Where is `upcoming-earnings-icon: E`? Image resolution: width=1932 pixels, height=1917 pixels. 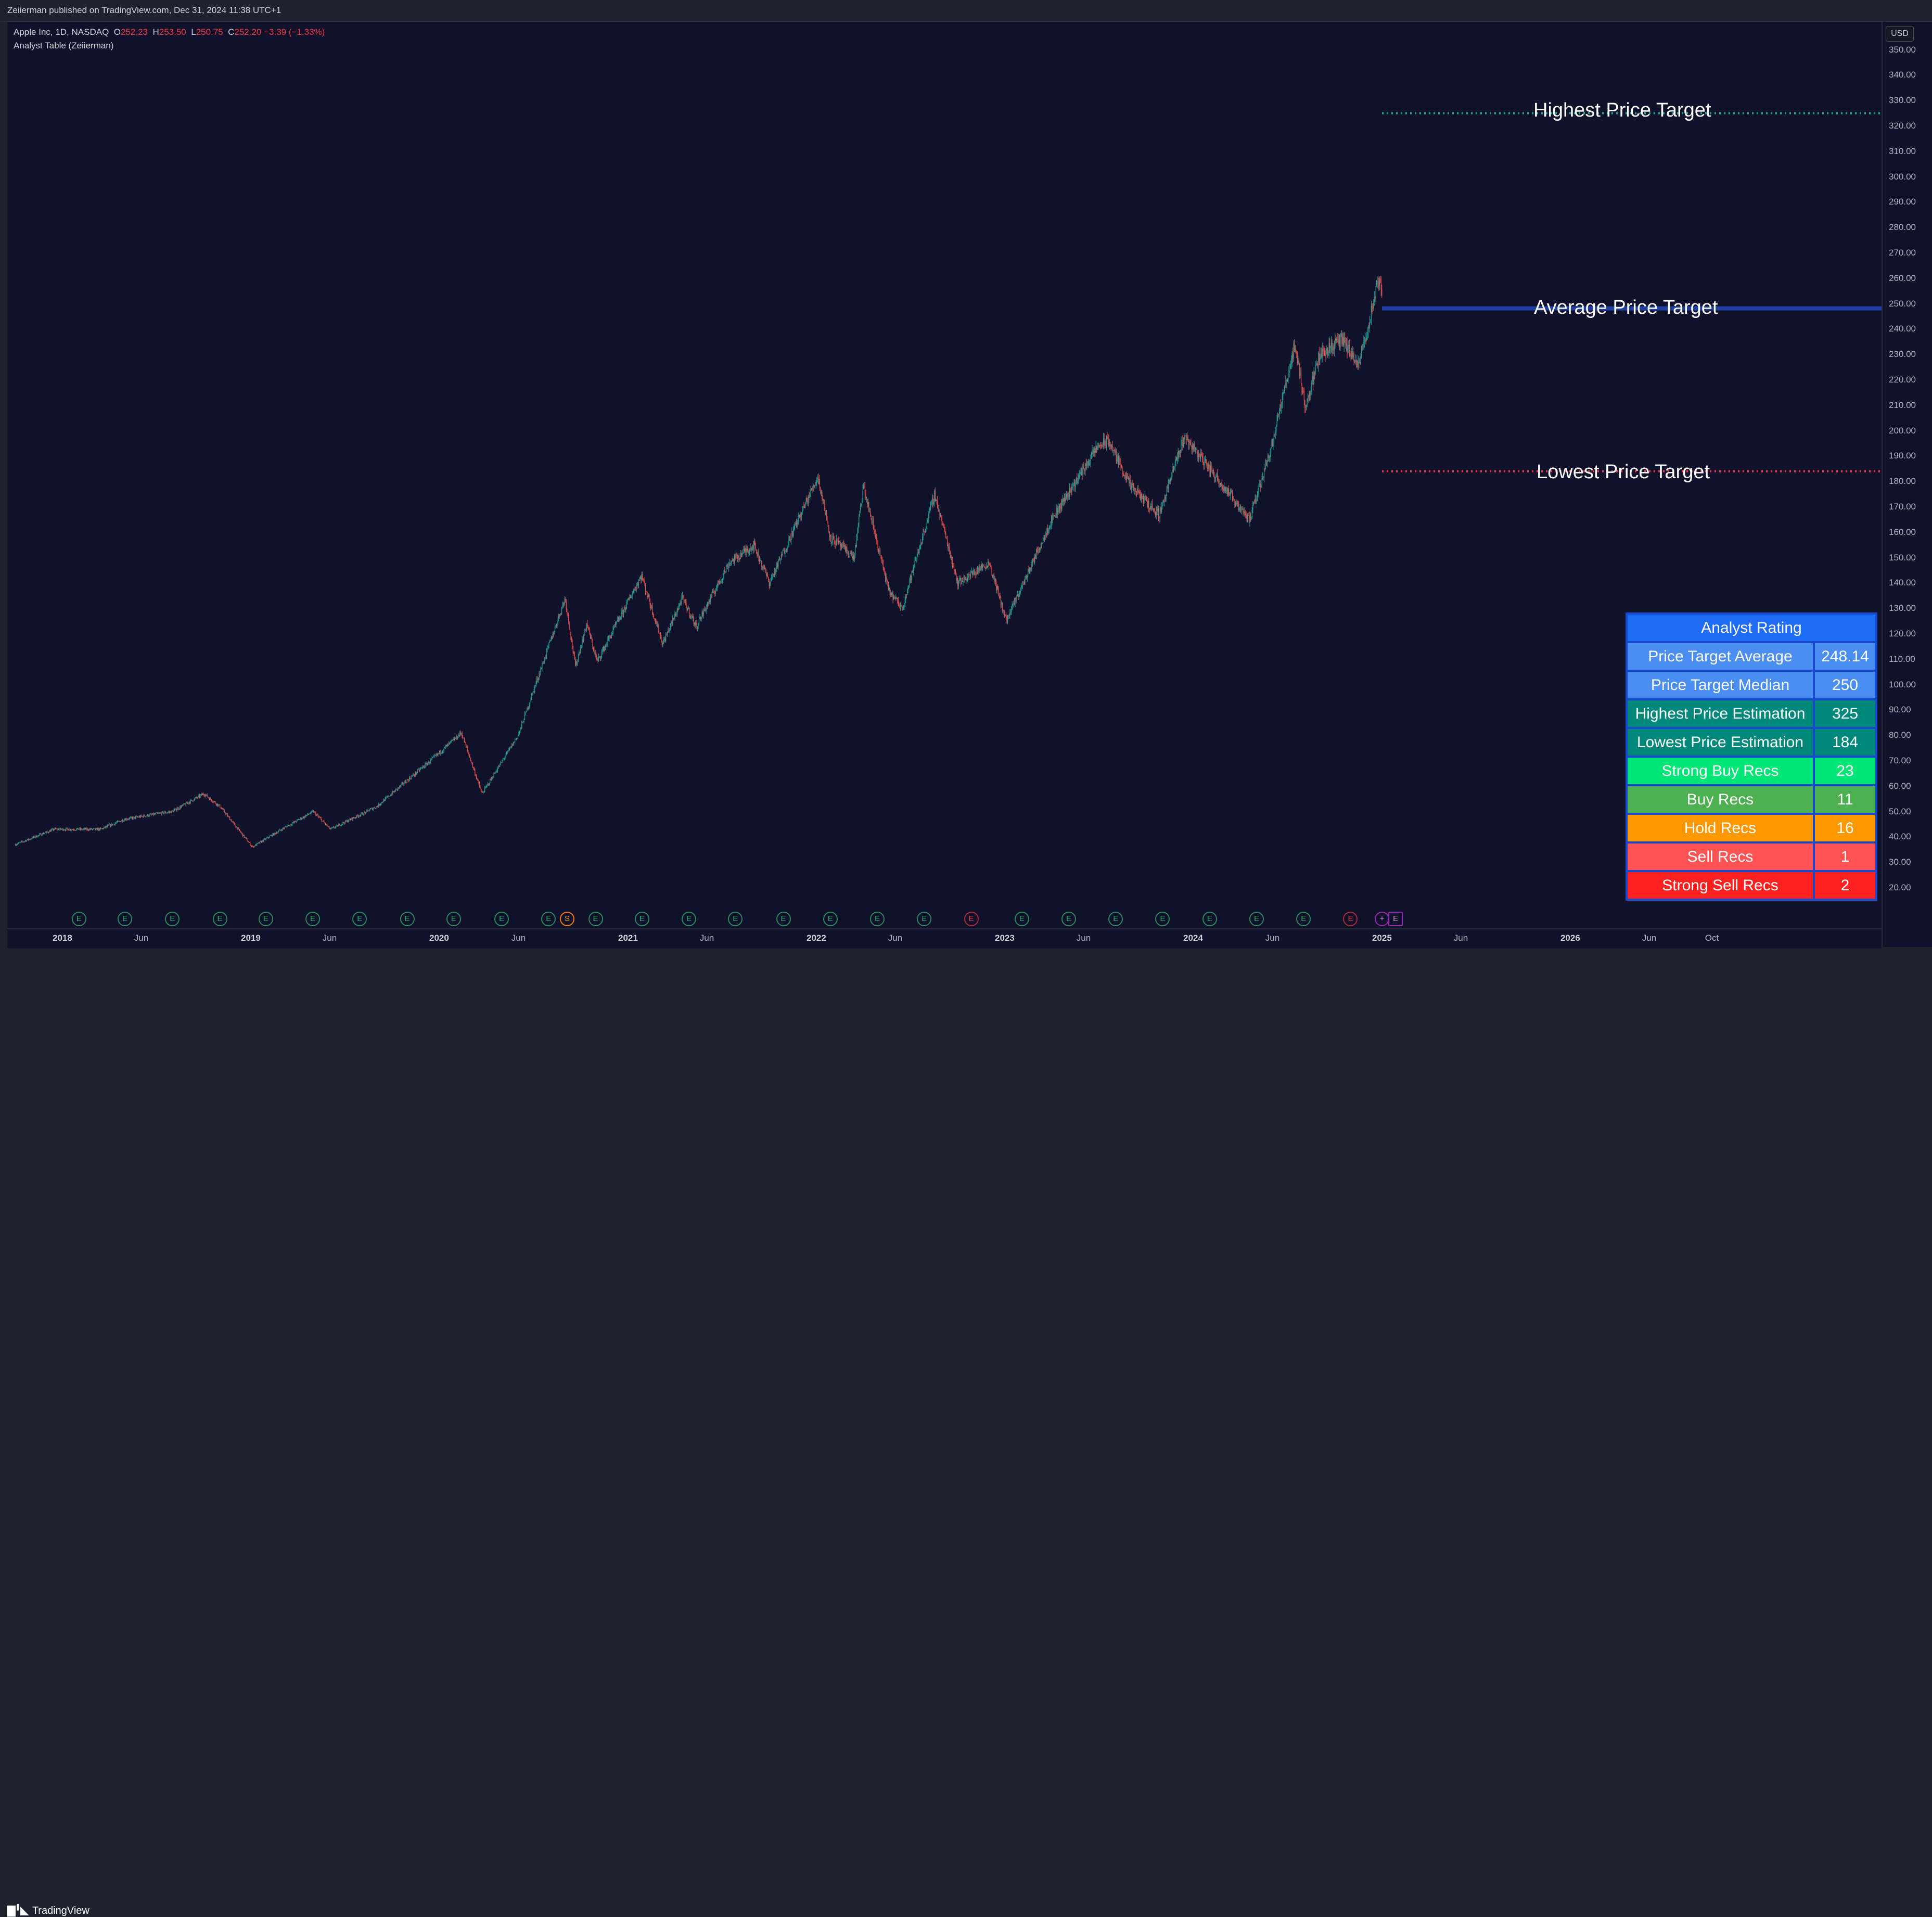 upcoming-earnings-icon: E is located at coordinates (1395, 919).